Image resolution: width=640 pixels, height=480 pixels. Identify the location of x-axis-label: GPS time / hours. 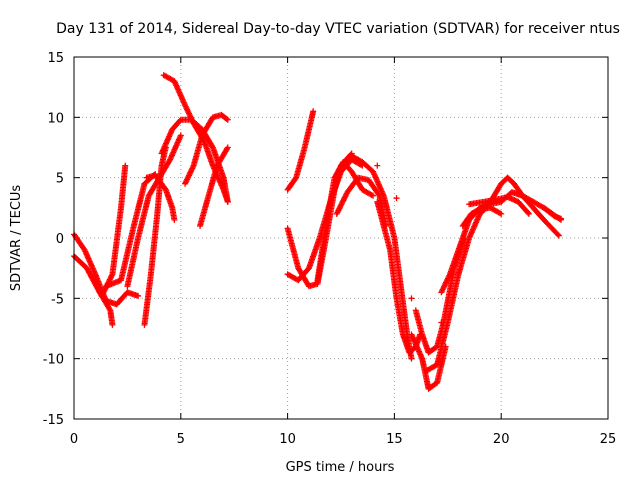
(340, 467).